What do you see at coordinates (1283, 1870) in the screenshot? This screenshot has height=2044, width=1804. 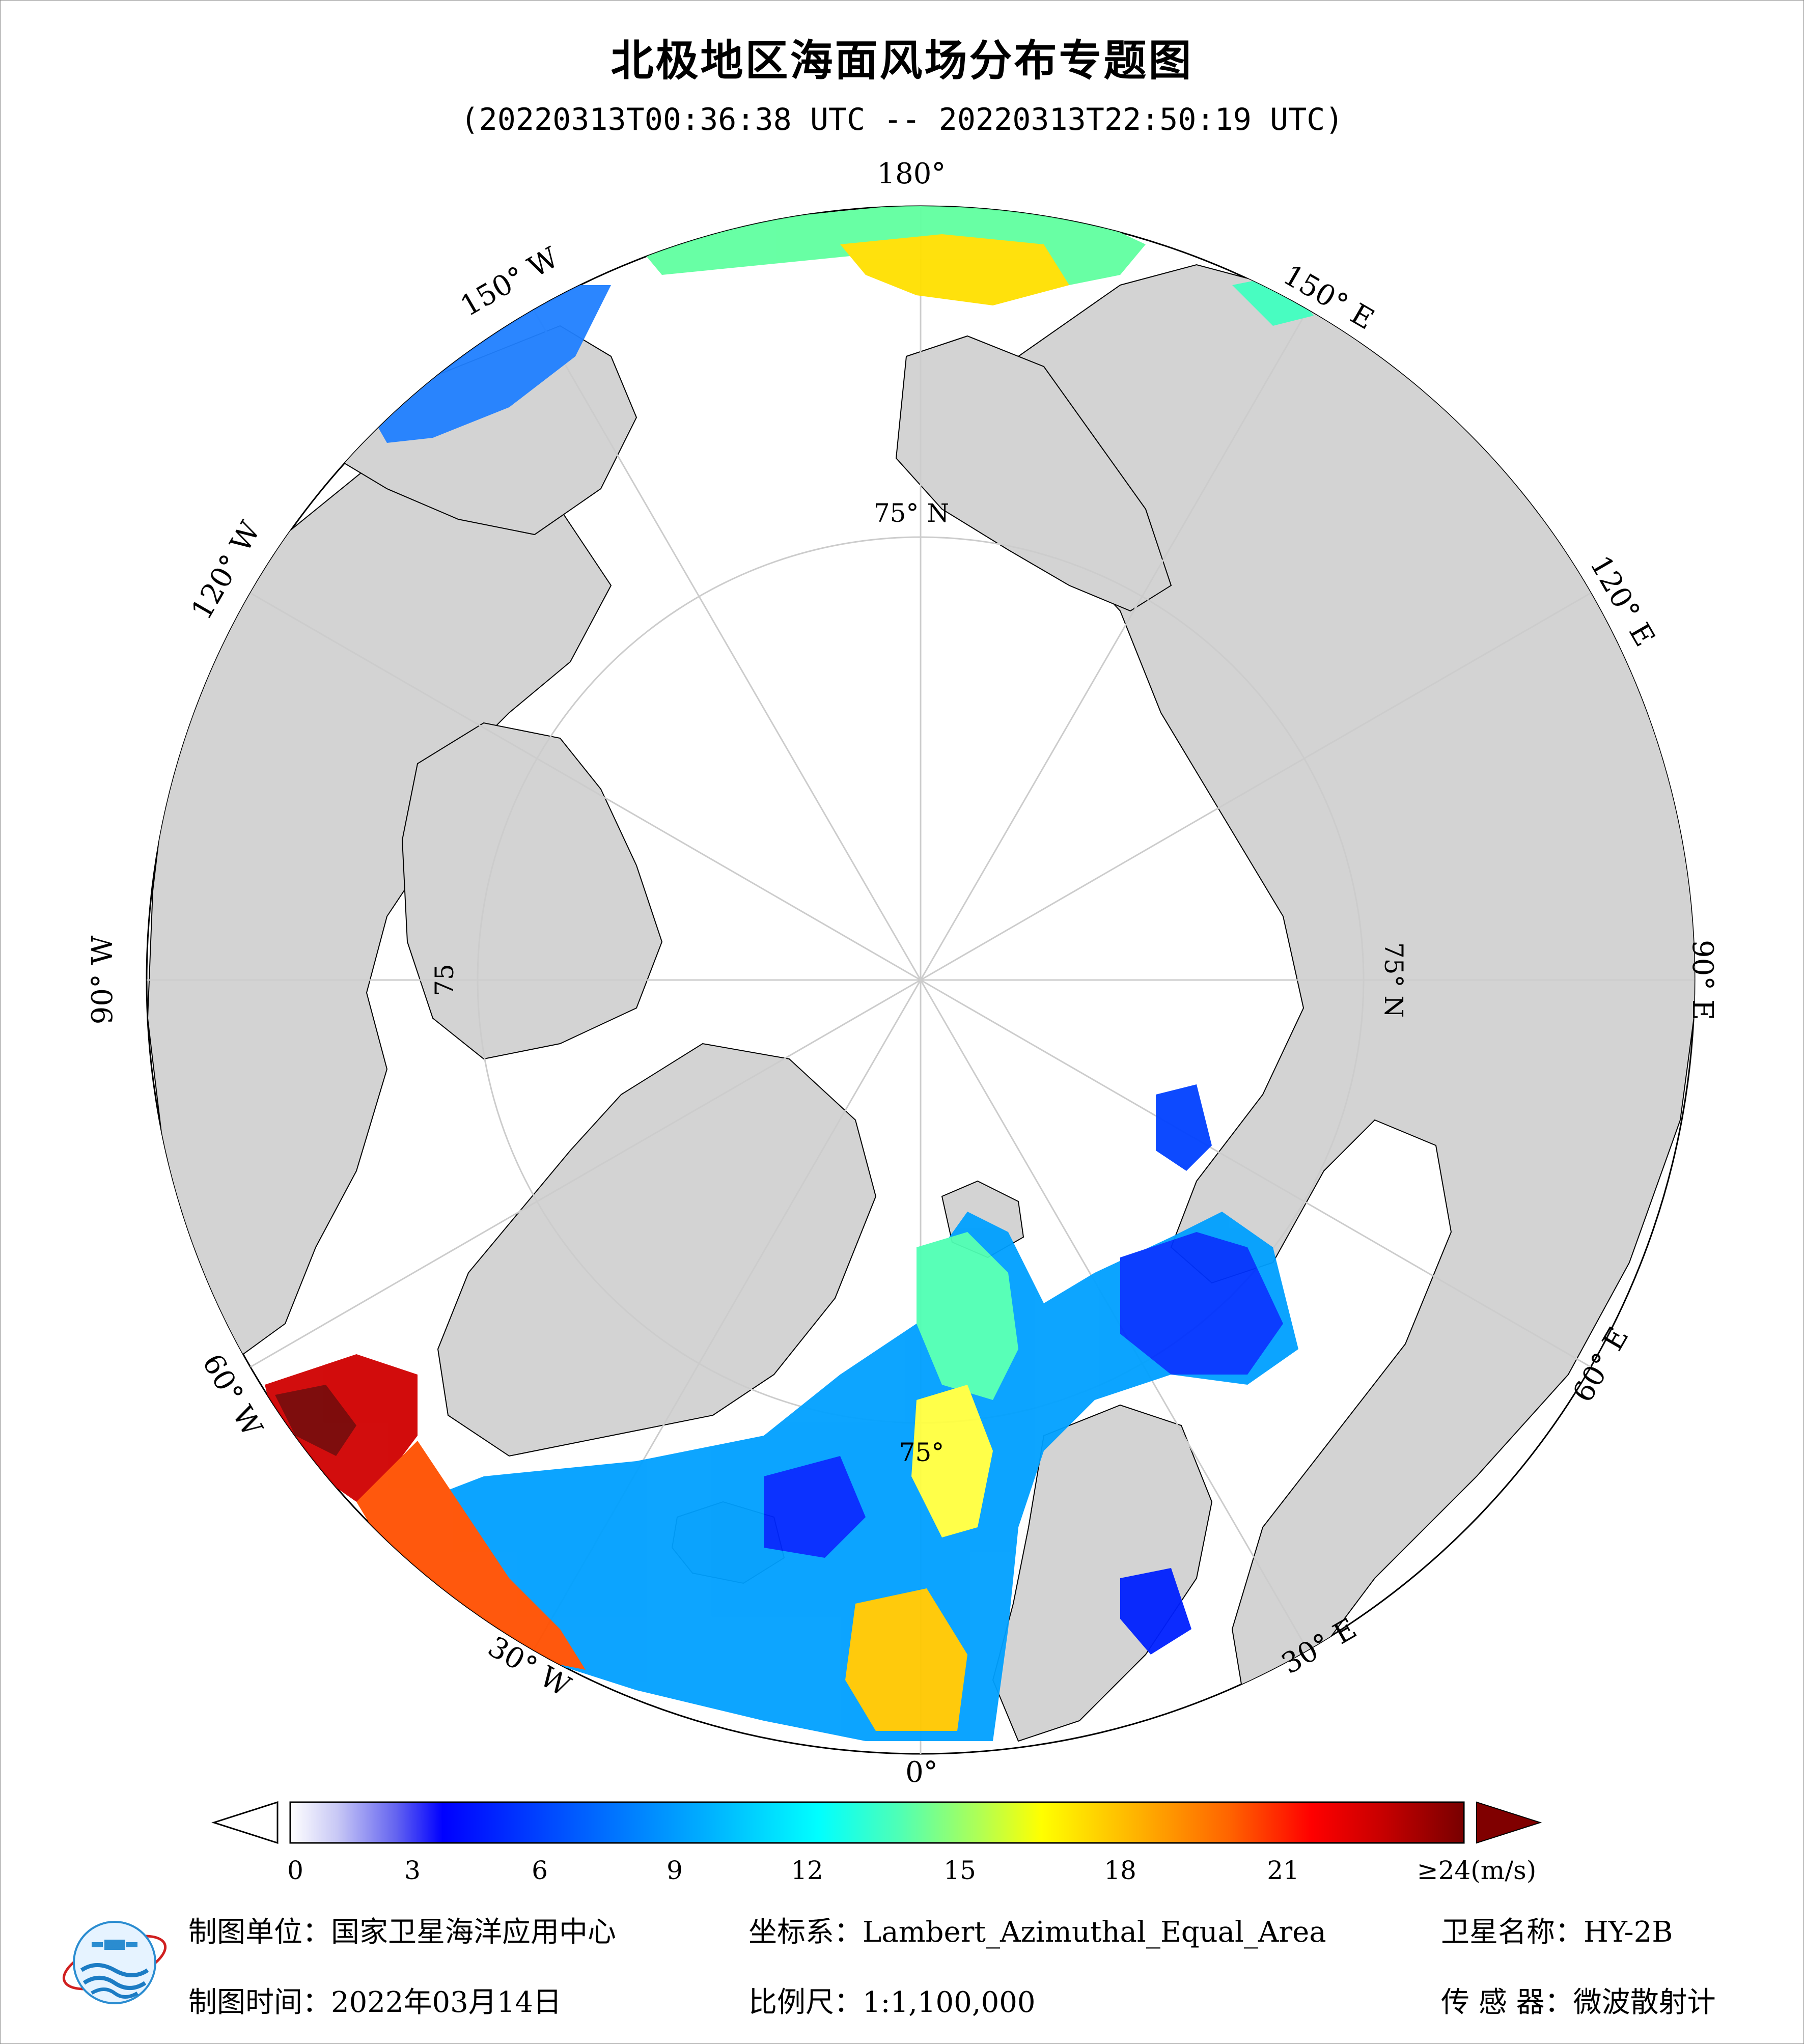 I see `colorbar-tick: 21` at bounding box center [1283, 1870].